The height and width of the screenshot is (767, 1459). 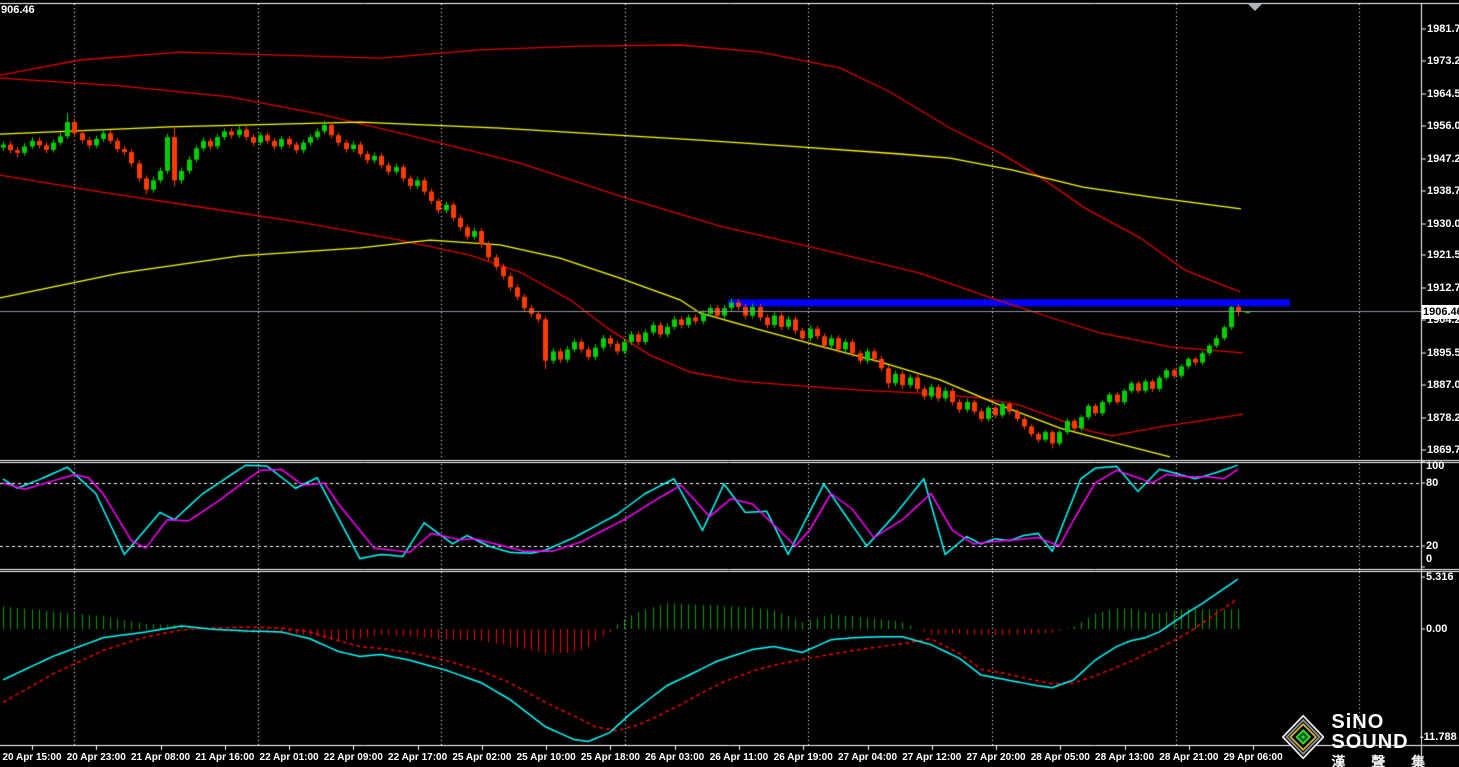 I want to click on price-axis-label: 1921.50, so click(x=1443, y=255).